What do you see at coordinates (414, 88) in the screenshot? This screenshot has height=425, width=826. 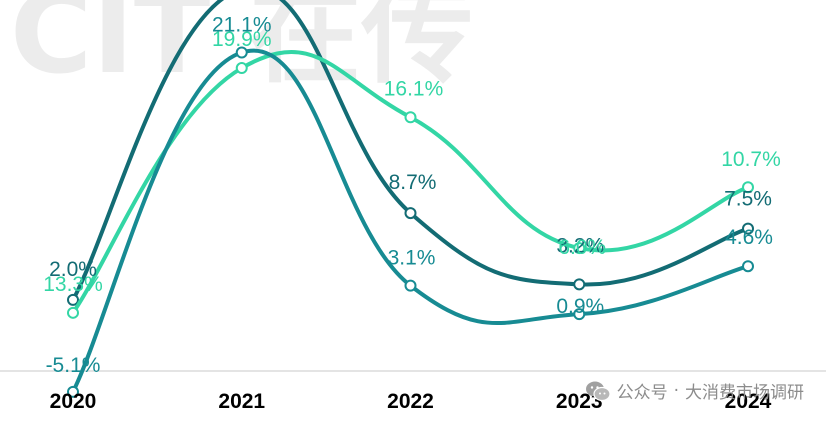 I see `data-label-s2-2022: 16.1%` at bounding box center [414, 88].